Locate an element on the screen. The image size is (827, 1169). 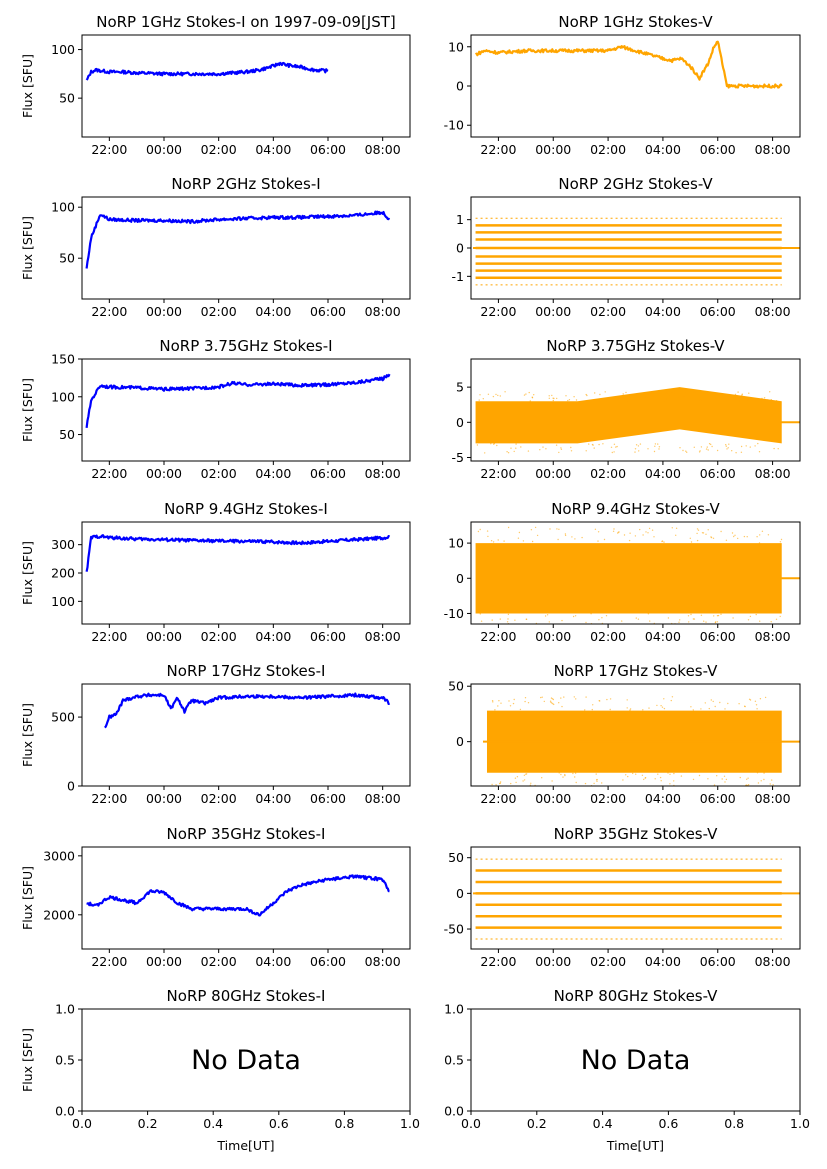
y-tick-label: 300 is located at coordinates (63, 544).